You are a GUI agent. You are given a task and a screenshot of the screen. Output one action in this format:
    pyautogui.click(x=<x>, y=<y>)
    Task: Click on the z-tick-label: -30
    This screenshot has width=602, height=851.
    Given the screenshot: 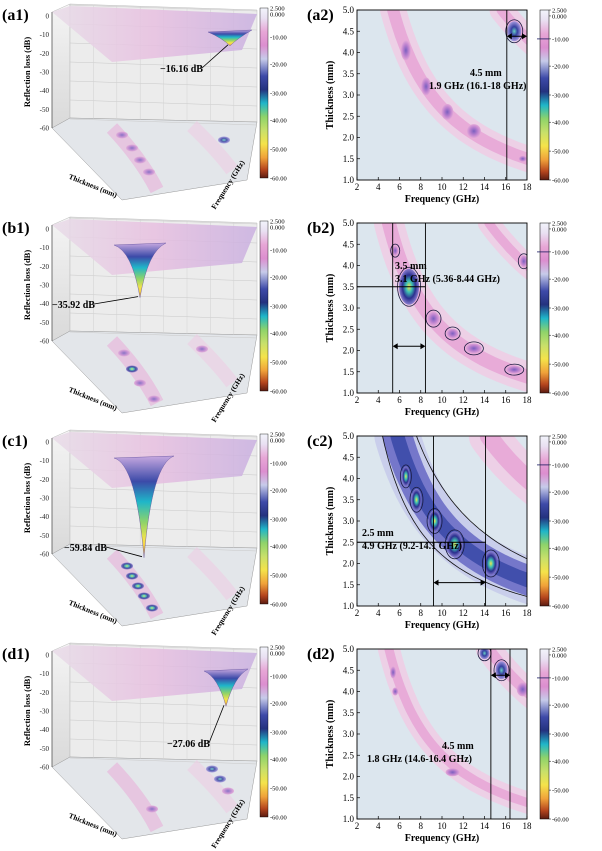 What is the action you would take?
    pyautogui.click(x=45, y=73)
    